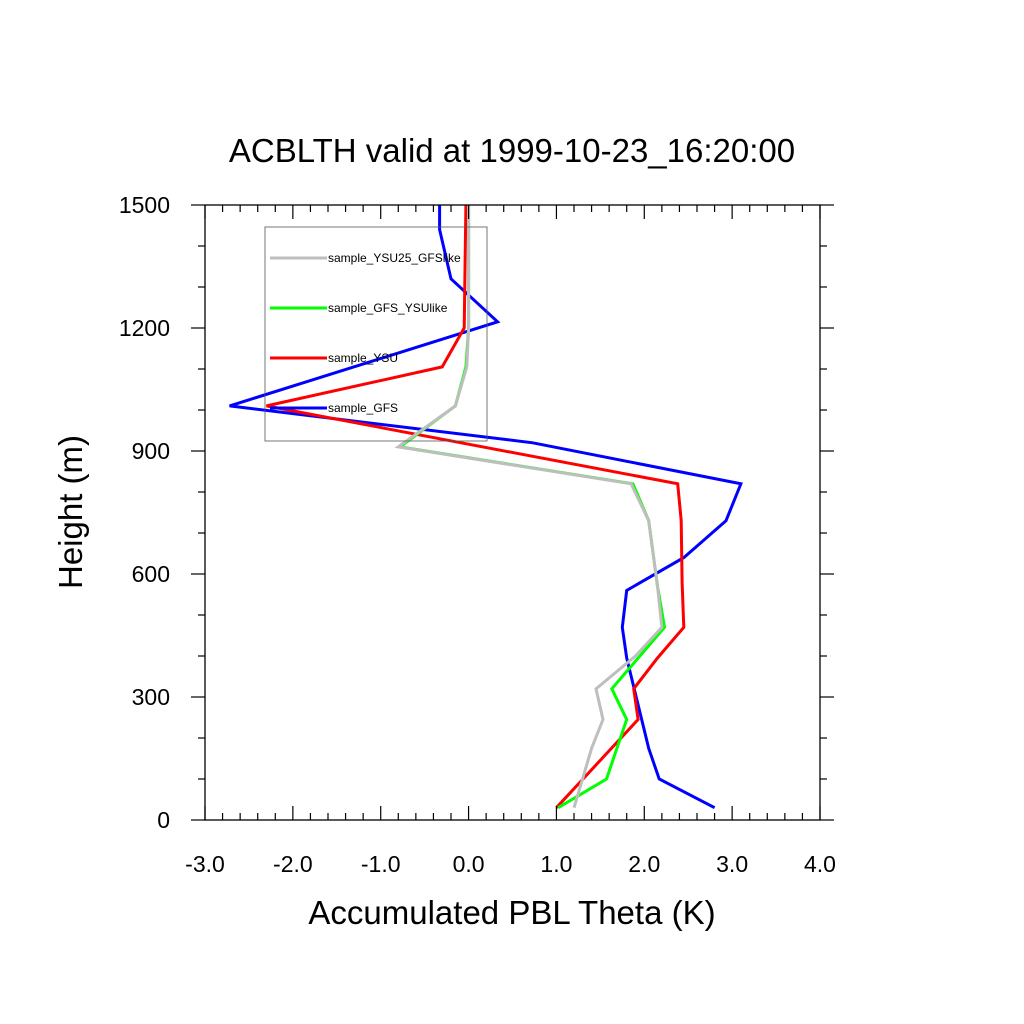 This screenshot has height=1024, width=1024. Describe the element at coordinates (732, 864) in the screenshot. I see `x-tick-label: 3.0` at that location.